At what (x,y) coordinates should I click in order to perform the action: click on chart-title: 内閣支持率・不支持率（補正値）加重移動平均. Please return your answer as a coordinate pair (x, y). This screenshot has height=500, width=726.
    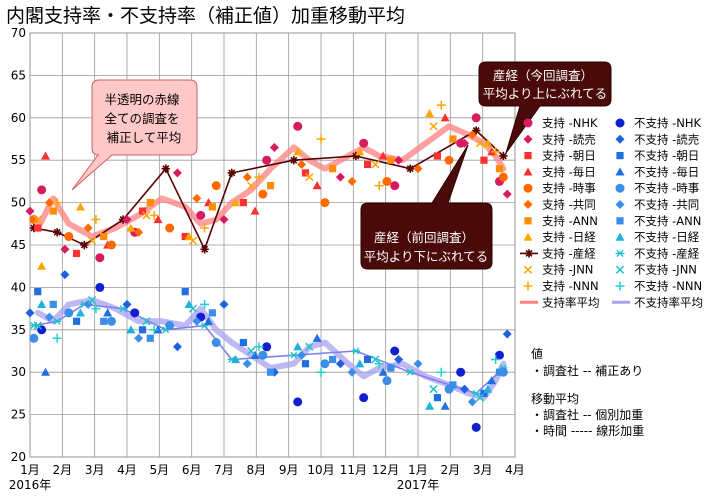
    Looking at the image, I should click on (205, 16).